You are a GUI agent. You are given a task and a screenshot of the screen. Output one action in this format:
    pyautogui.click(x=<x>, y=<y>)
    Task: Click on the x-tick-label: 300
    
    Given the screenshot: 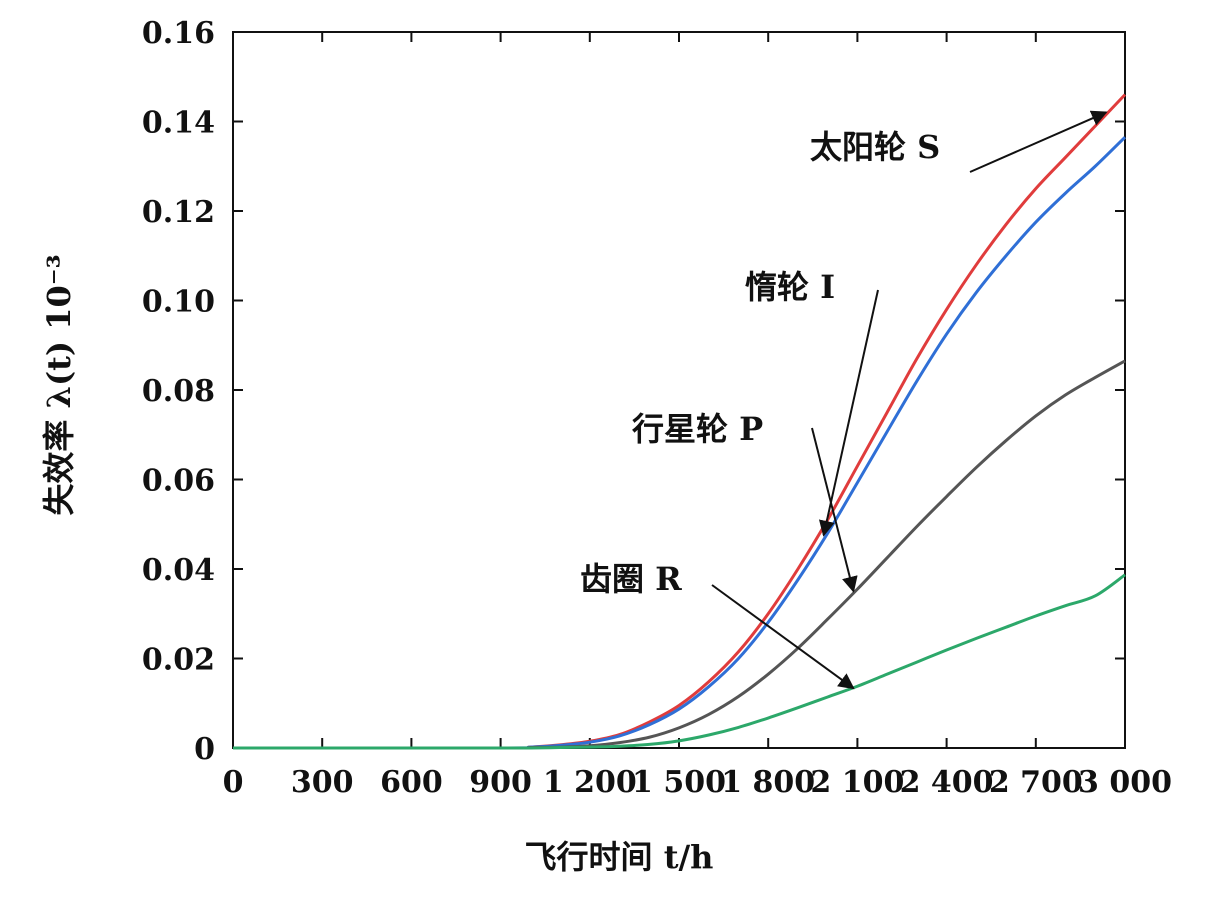 What is the action you would take?
    pyautogui.click(x=322, y=782)
    